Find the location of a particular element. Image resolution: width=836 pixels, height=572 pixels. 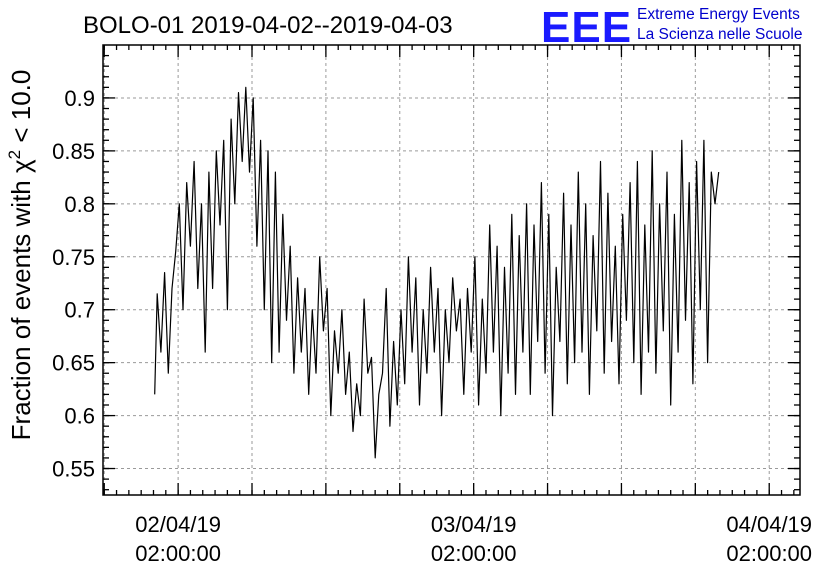

y-axis-label: Fraction of events with χ2 < 10.0 is located at coordinates (20, 255).